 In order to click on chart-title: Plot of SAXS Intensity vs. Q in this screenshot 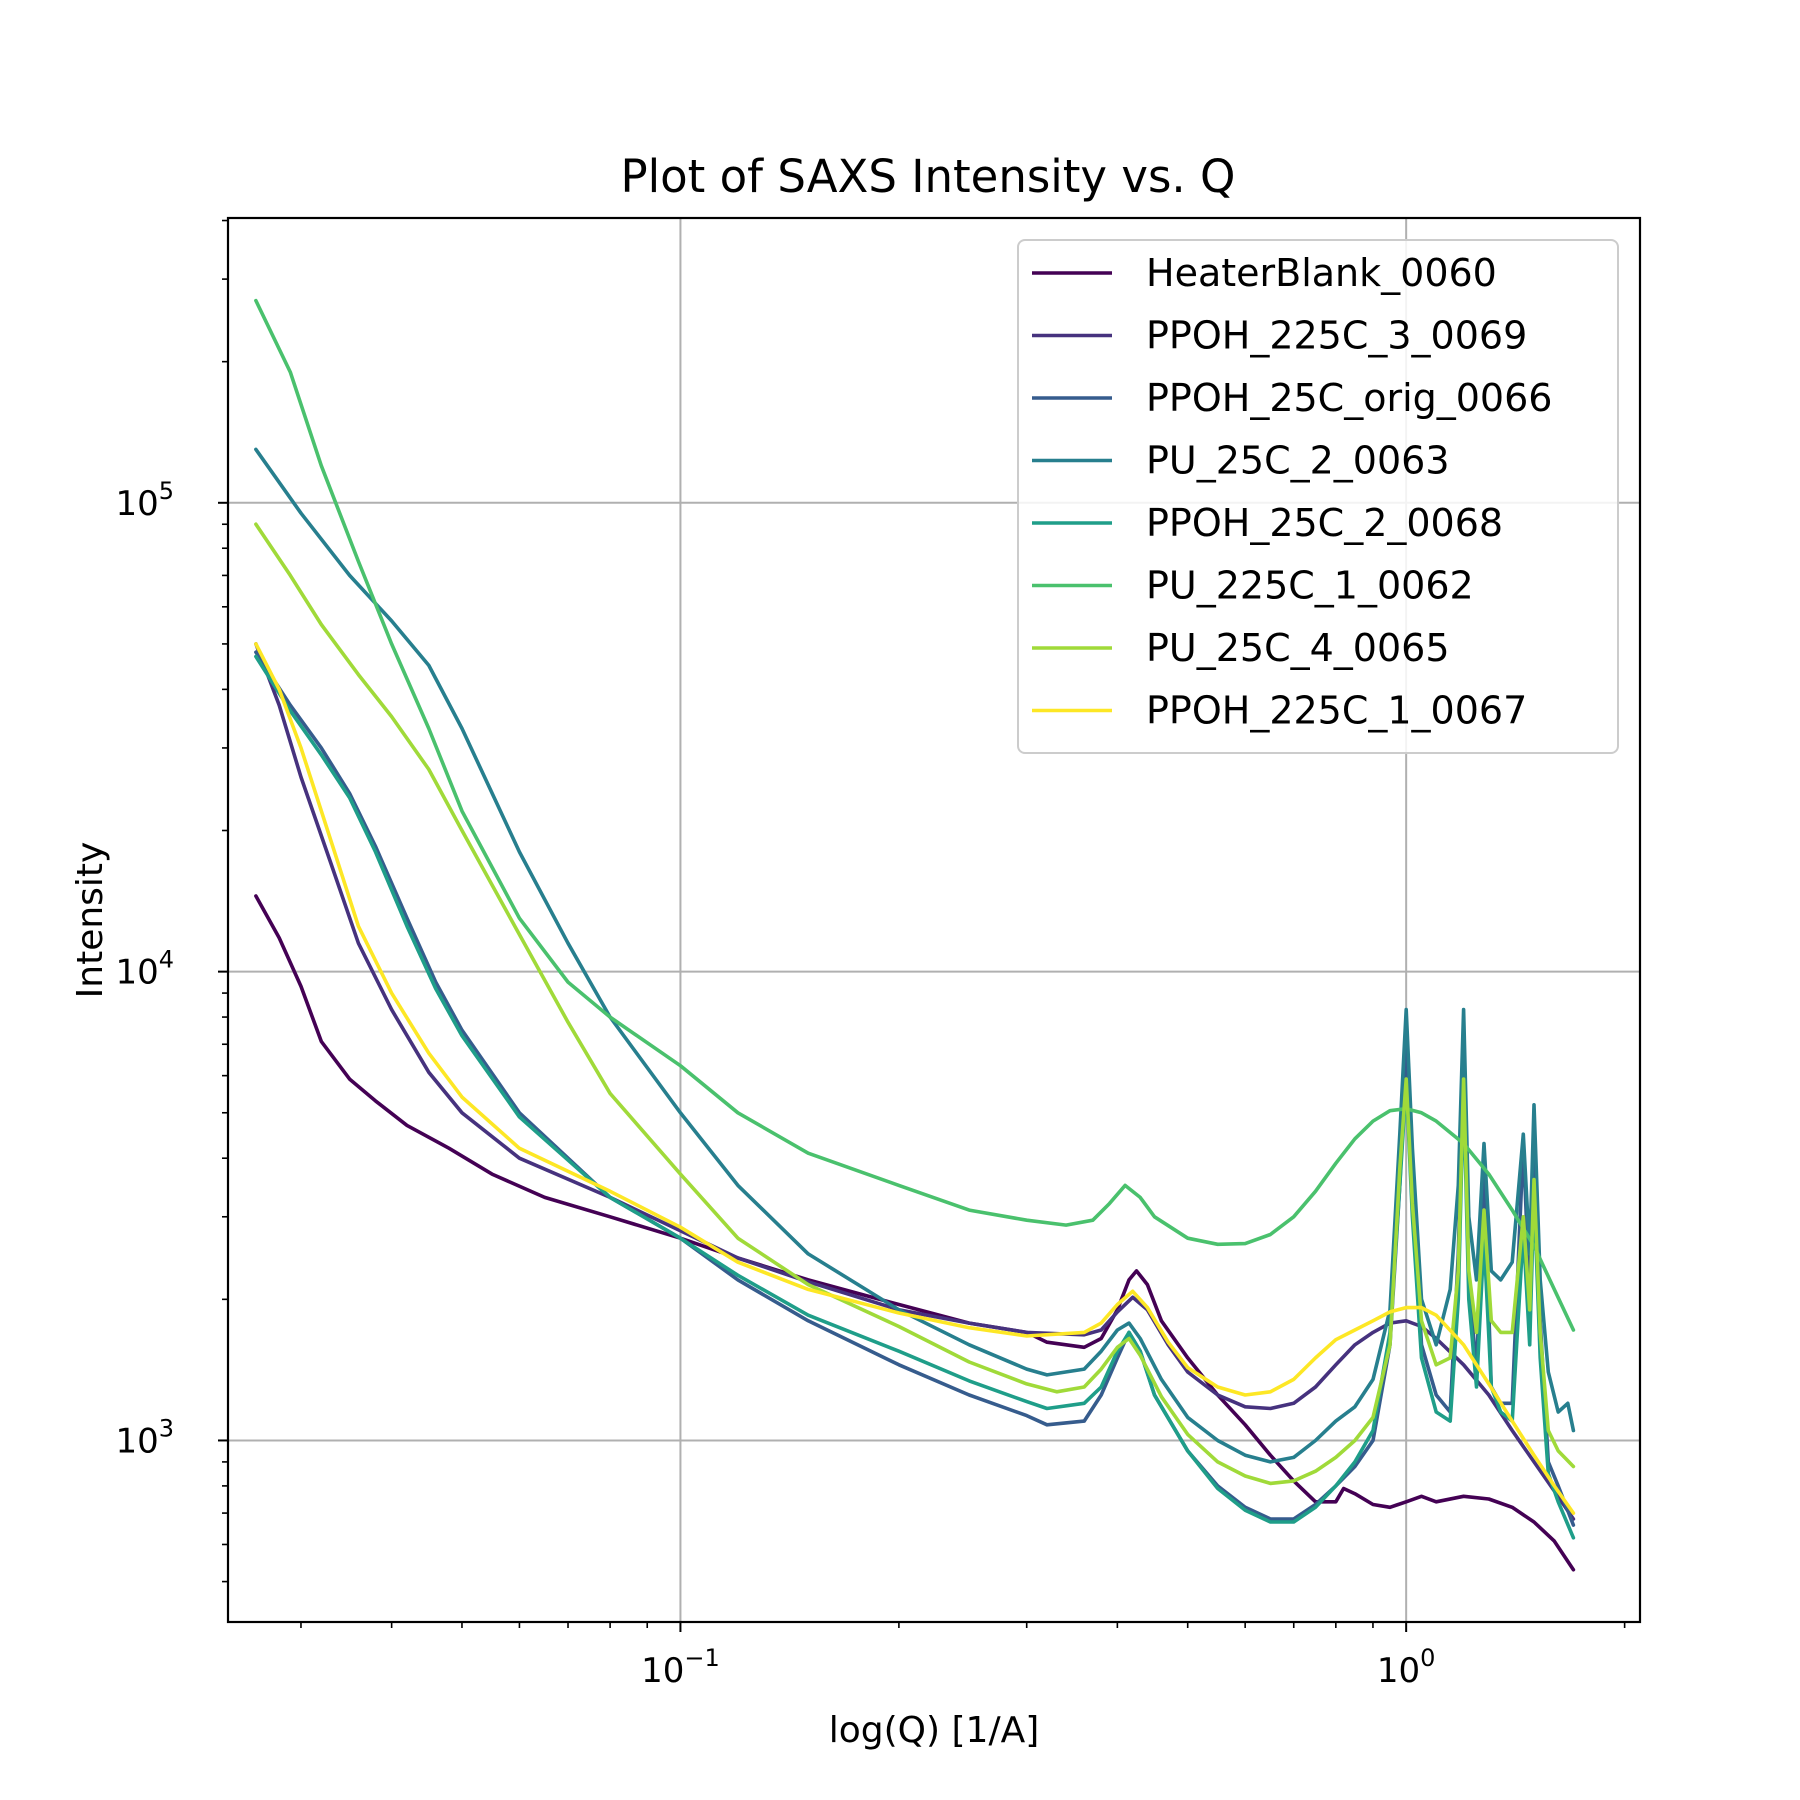, I will do `click(928, 176)`.